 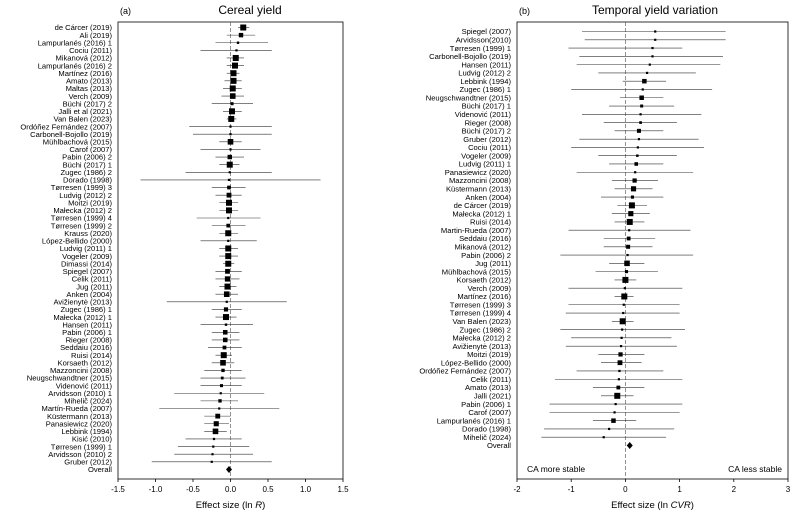 I want to click on x-tick-label: 0, so click(x=625, y=489).